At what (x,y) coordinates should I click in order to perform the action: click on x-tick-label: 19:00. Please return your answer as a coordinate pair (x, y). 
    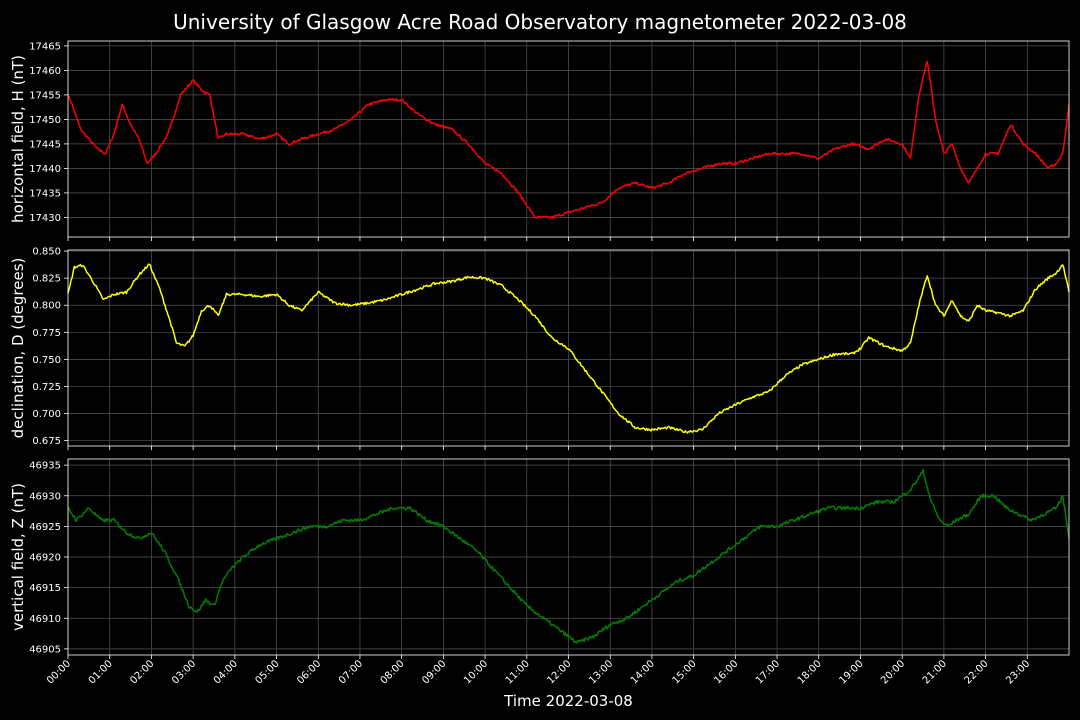
    Looking at the image, I should click on (851, 672).